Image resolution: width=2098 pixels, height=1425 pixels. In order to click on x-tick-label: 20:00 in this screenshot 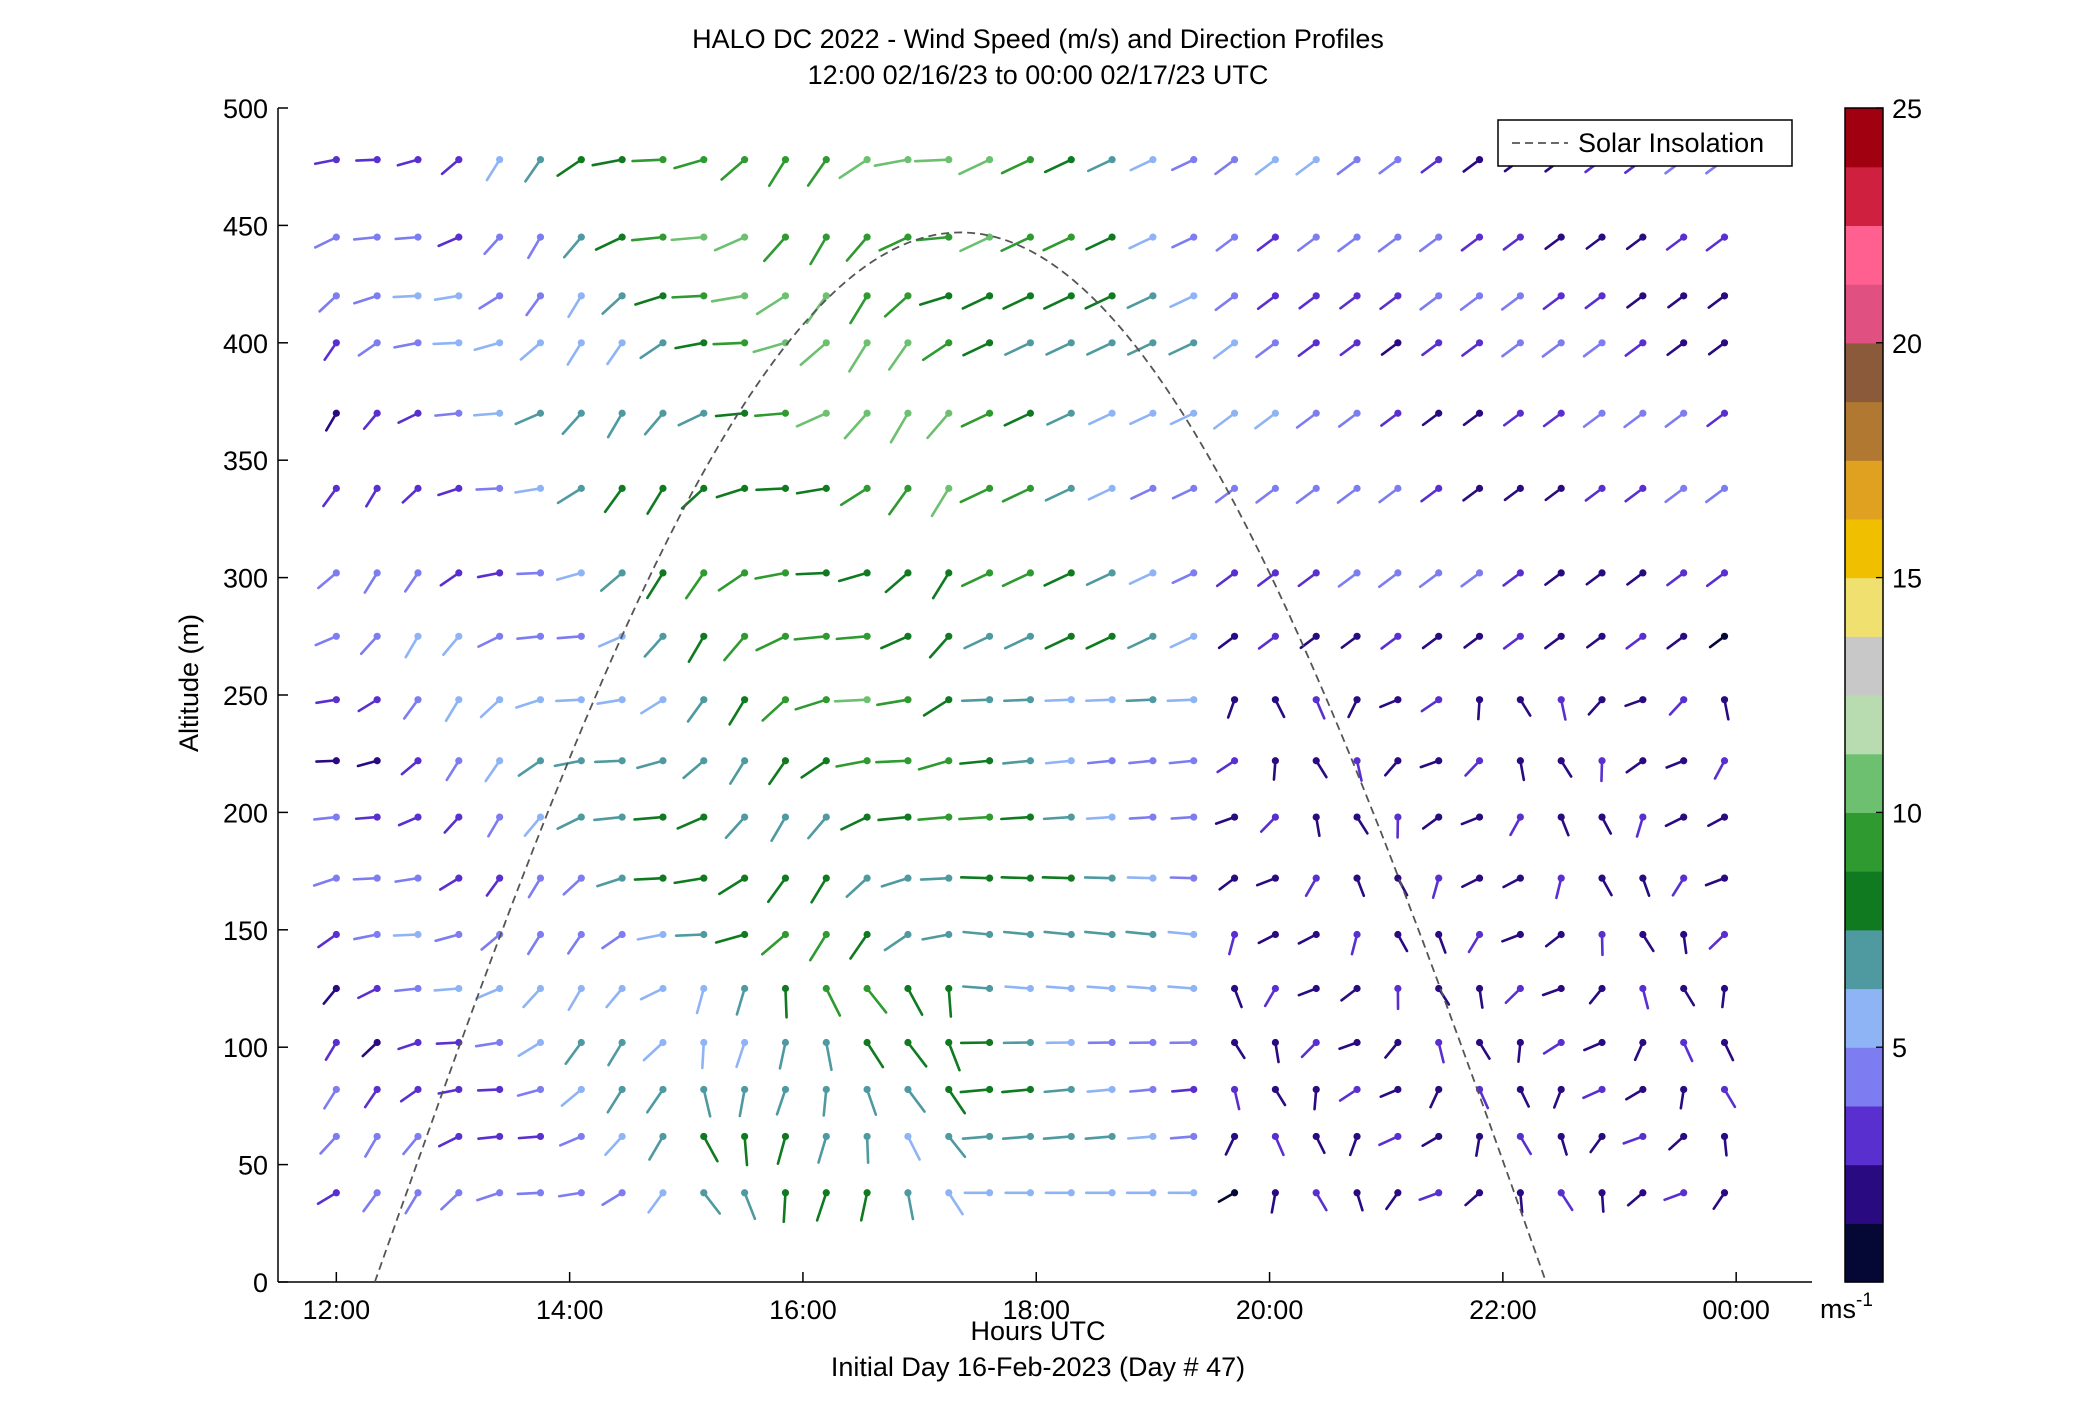, I will do `click(1270, 1310)`.